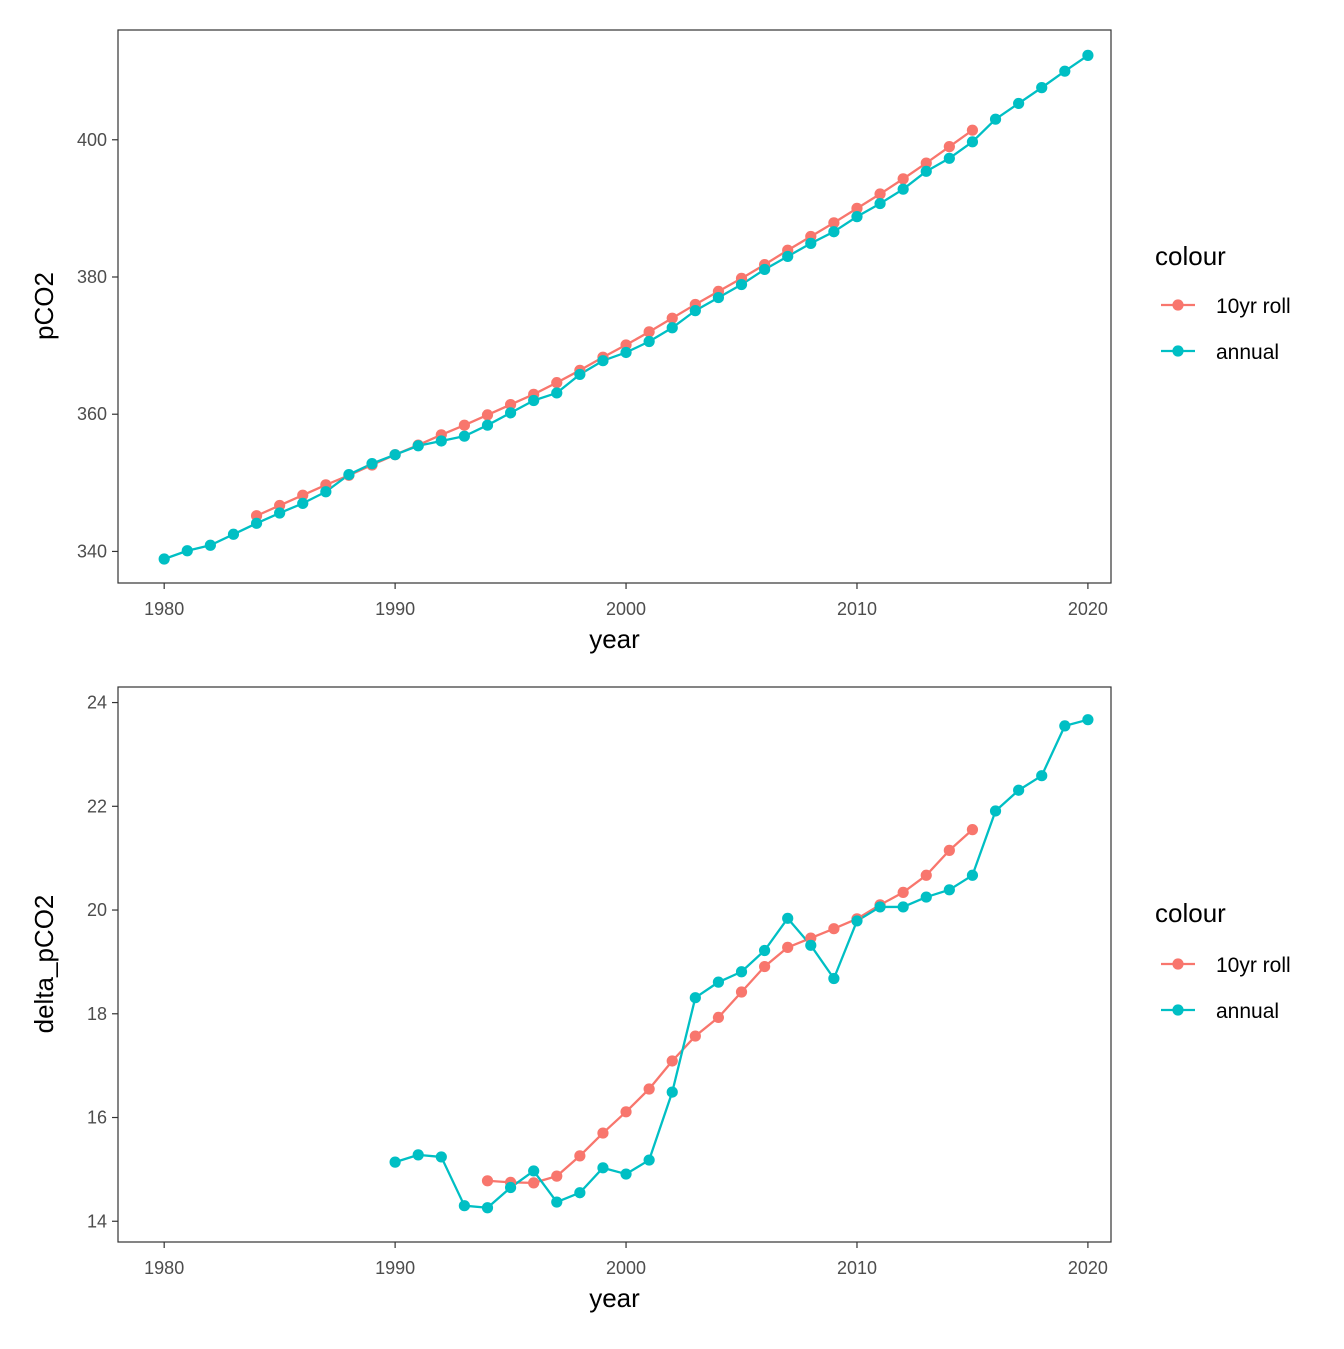  Describe the element at coordinates (44, 306) in the screenshot. I see `y-axis-title: pCO2` at that location.